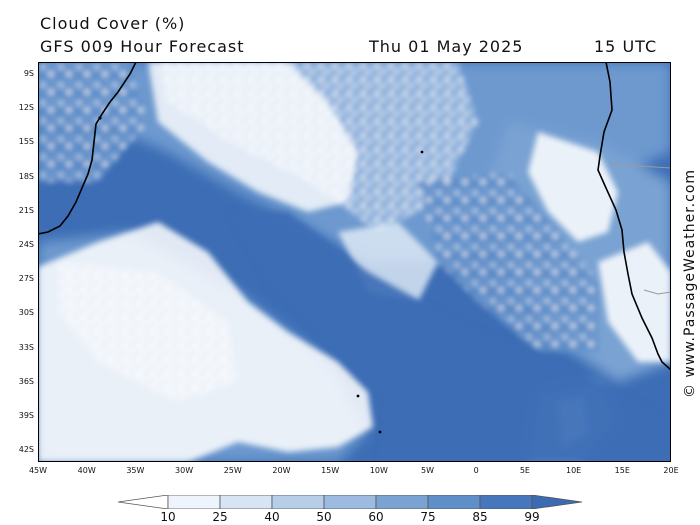  I want to click on island-trindade, so click(100, 118).